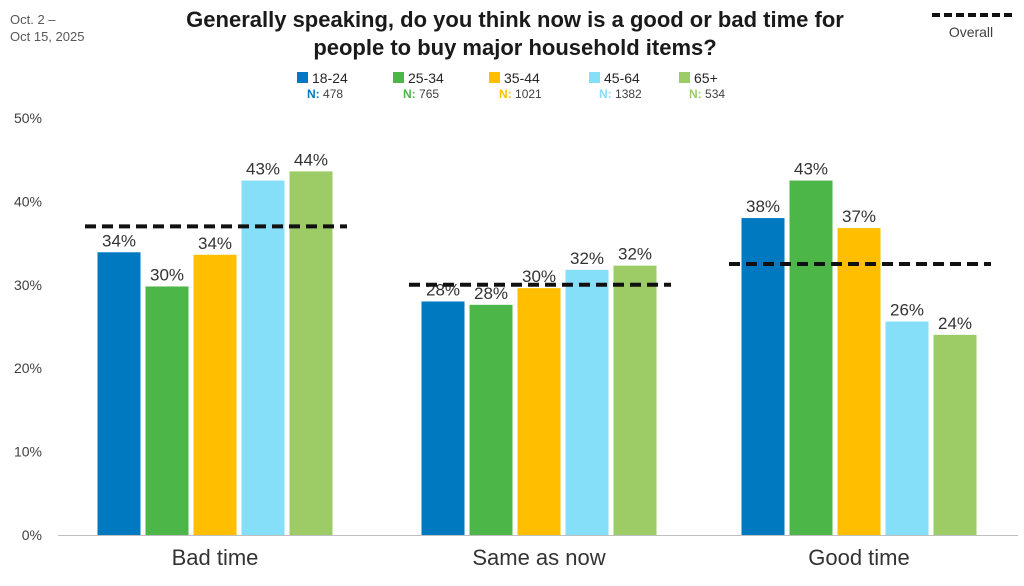 The height and width of the screenshot is (586, 1024). I want to click on legend-n-45-64: 1382, so click(628, 94).